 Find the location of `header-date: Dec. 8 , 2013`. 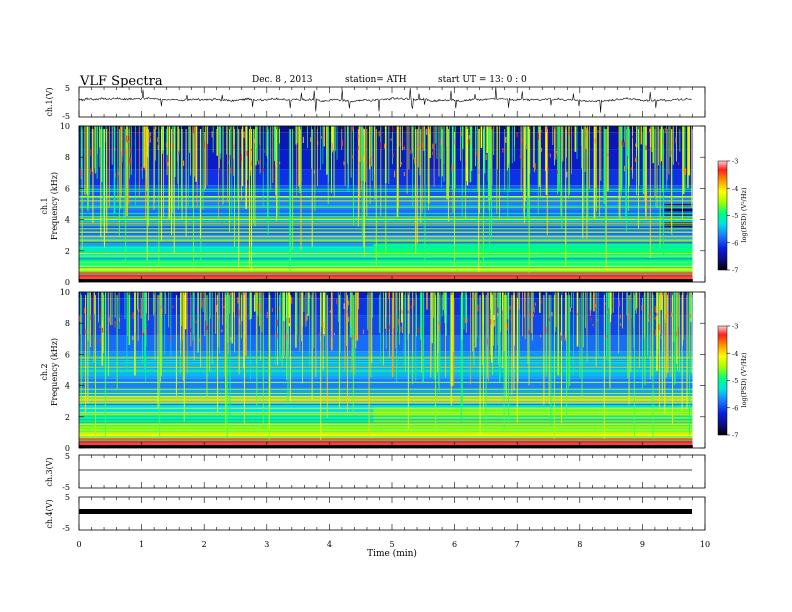

header-date: Dec. 8 , 2013 is located at coordinates (282, 80).